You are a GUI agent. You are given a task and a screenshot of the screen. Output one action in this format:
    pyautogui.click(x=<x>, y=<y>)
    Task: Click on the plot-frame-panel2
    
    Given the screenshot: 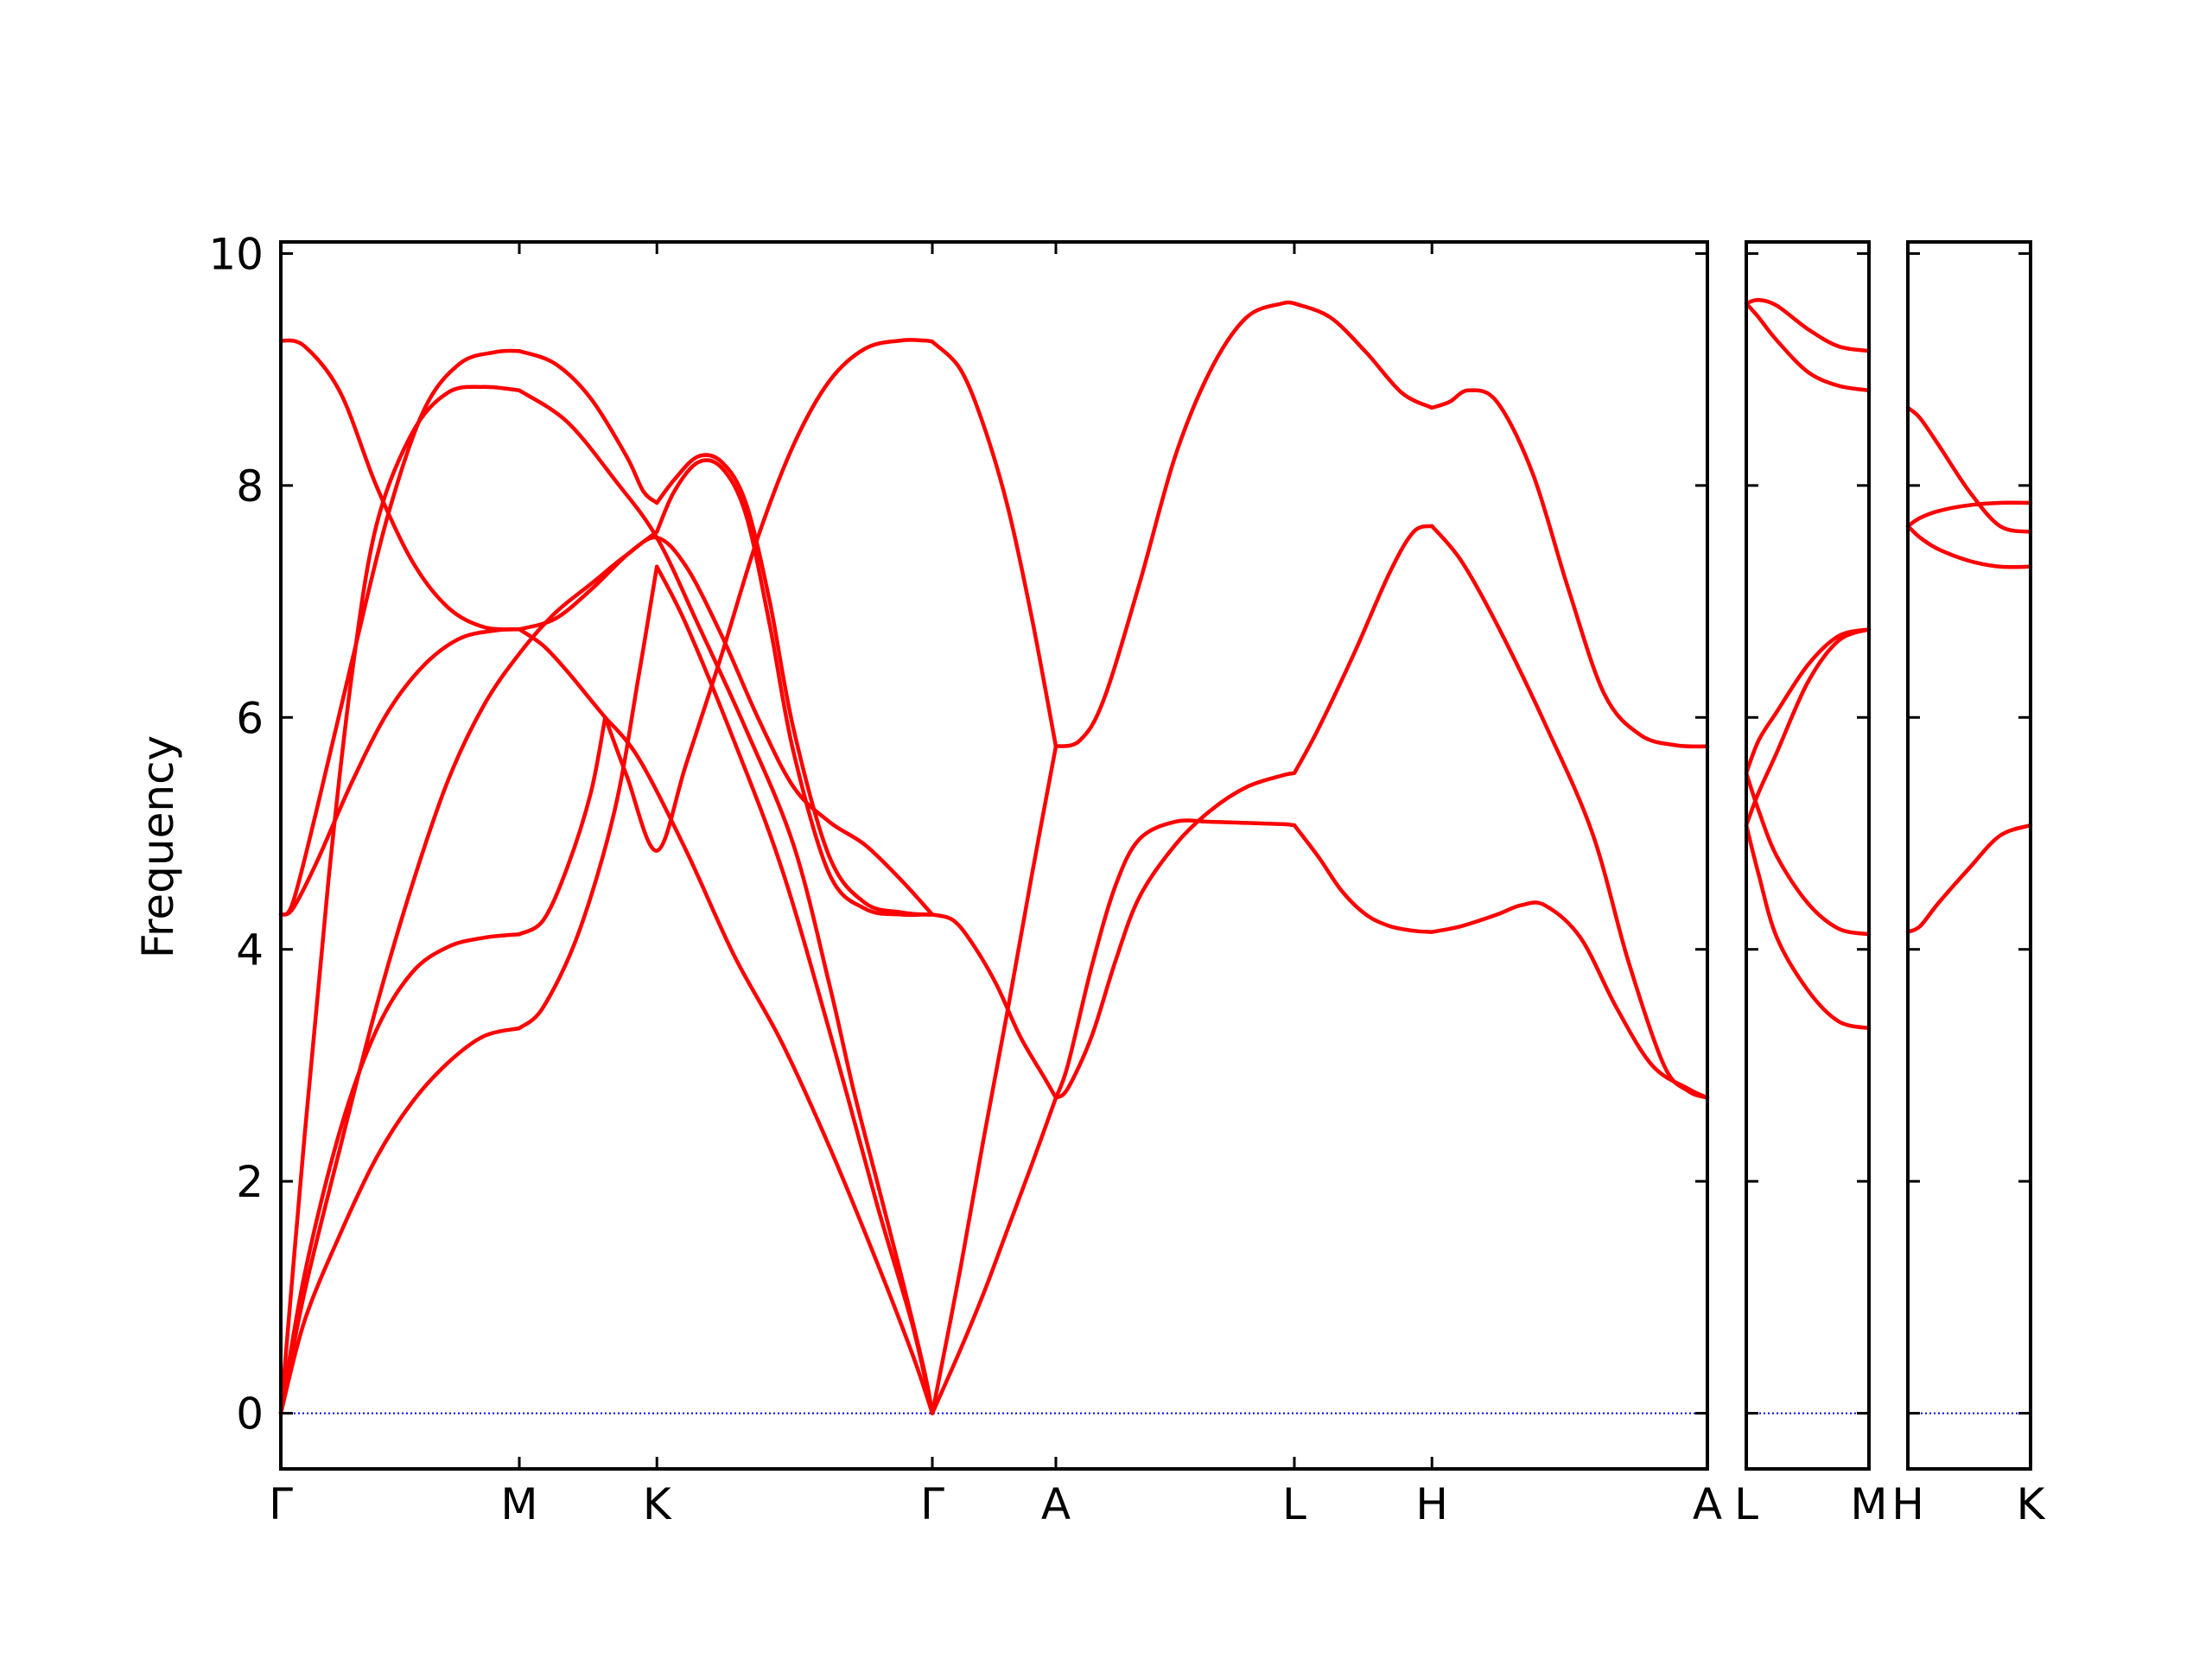 What is the action you would take?
    pyautogui.click(x=1808, y=855)
    